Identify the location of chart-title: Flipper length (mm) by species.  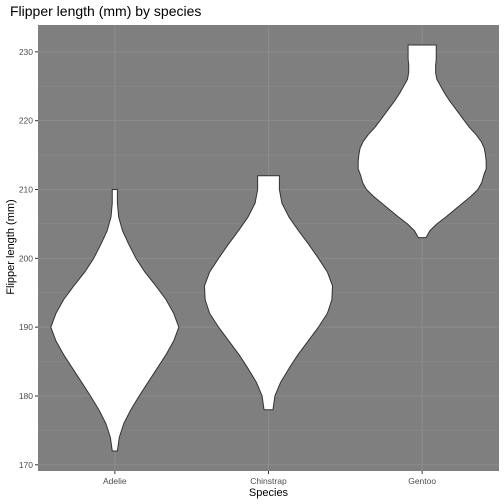
(105, 11).